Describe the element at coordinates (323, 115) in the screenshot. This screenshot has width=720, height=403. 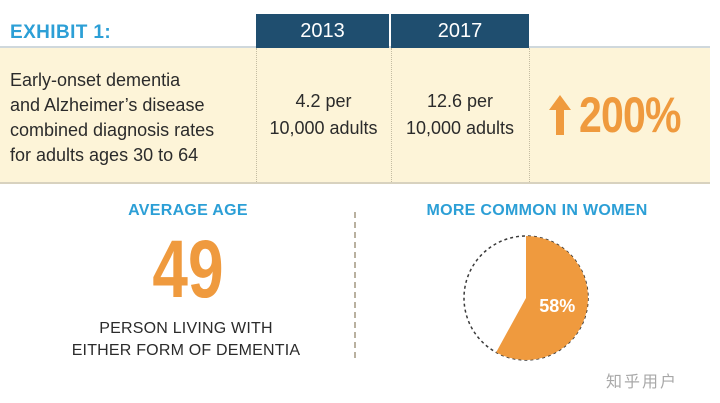
I see `rate-2013: 4.2 per 10,000 adults` at that location.